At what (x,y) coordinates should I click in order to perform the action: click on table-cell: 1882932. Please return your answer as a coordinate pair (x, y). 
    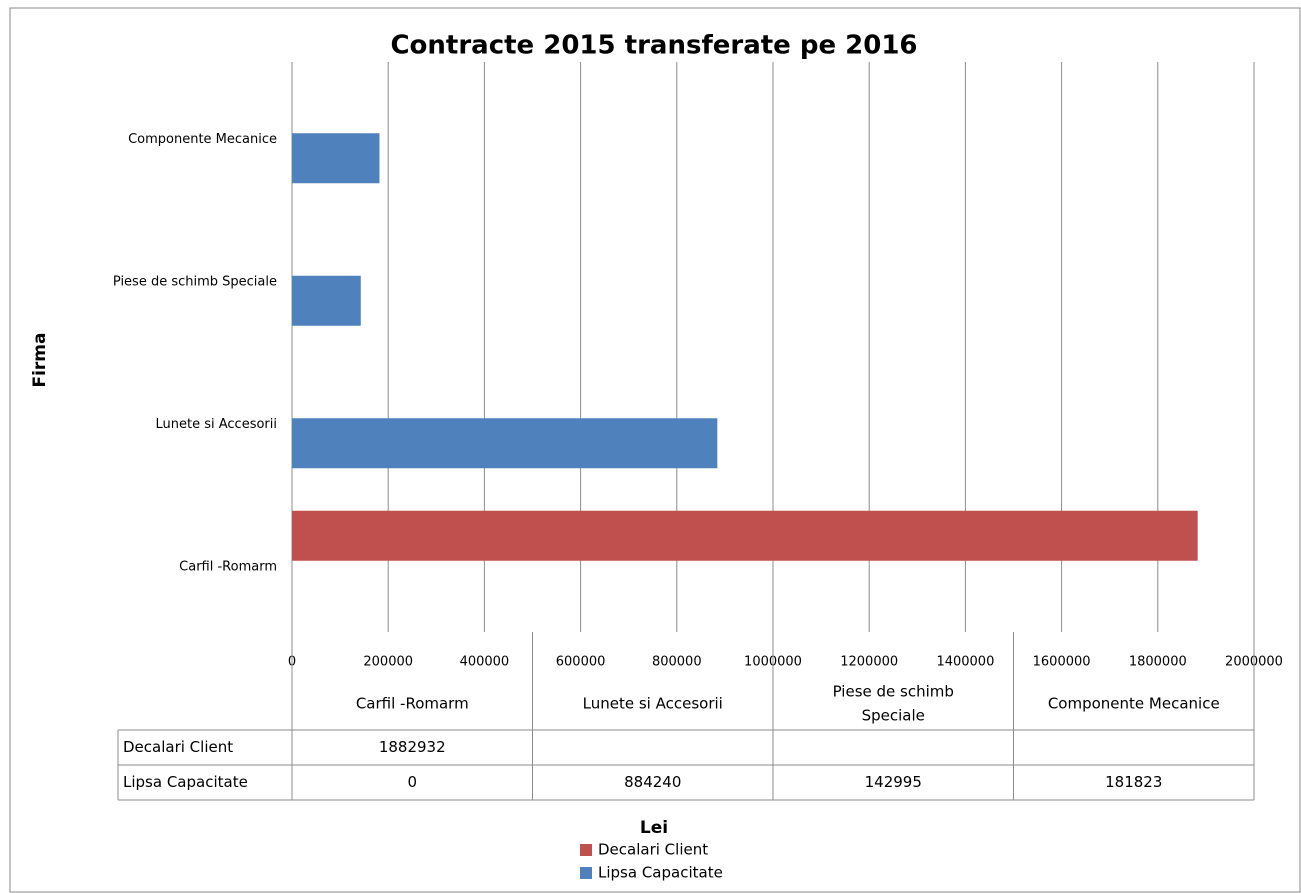
    Looking at the image, I should click on (412, 747).